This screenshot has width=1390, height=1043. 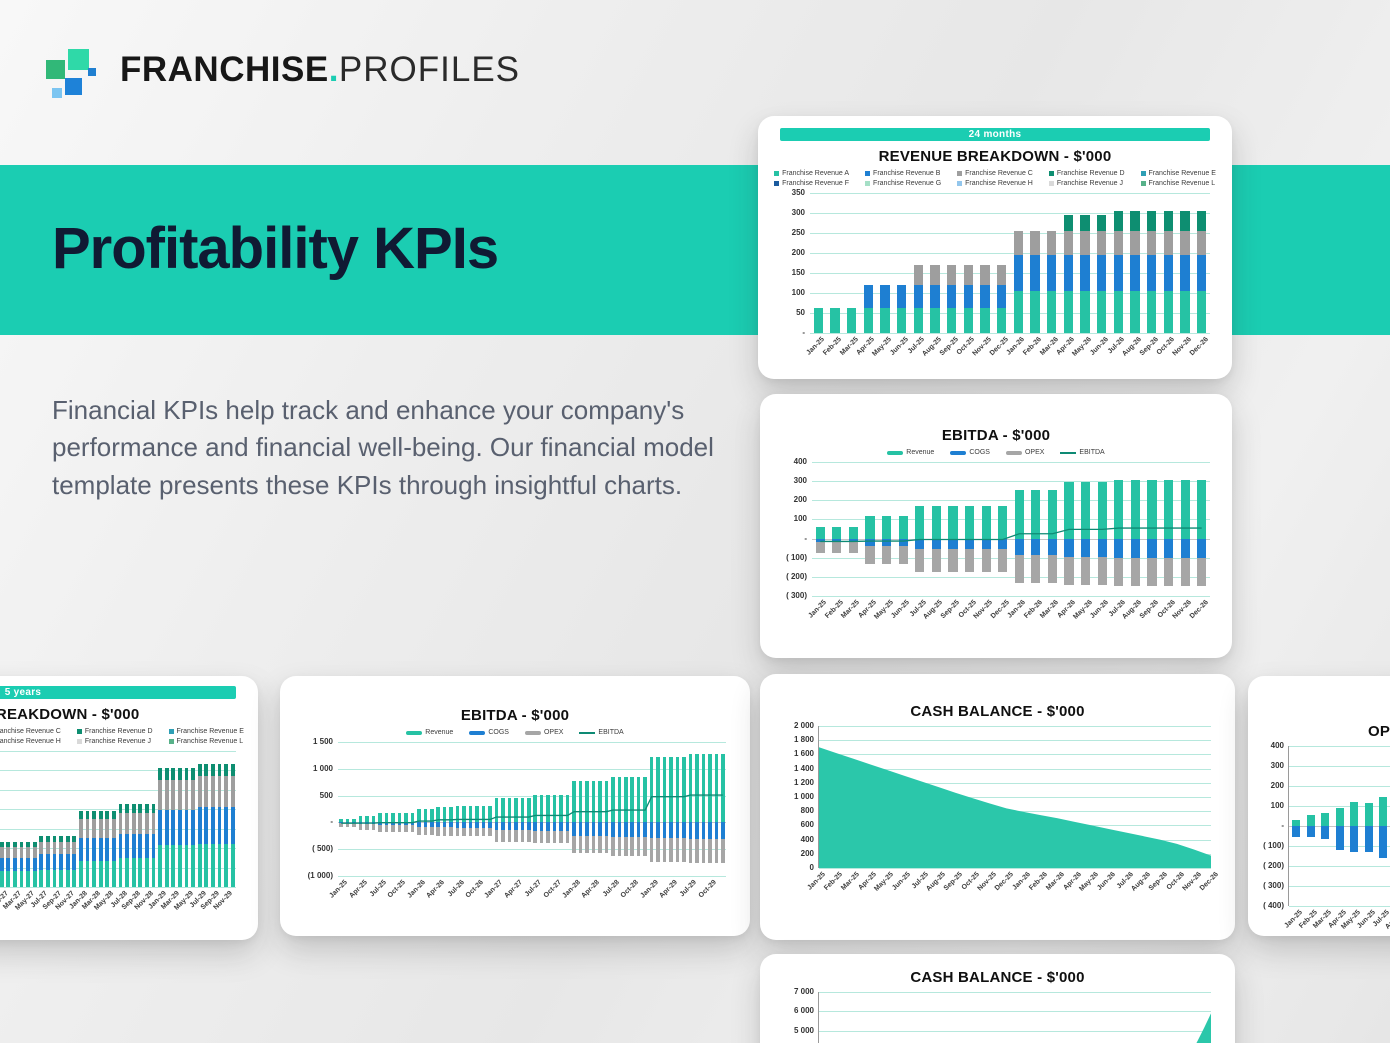 I want to click on line-series, so click(x=532, y=809).